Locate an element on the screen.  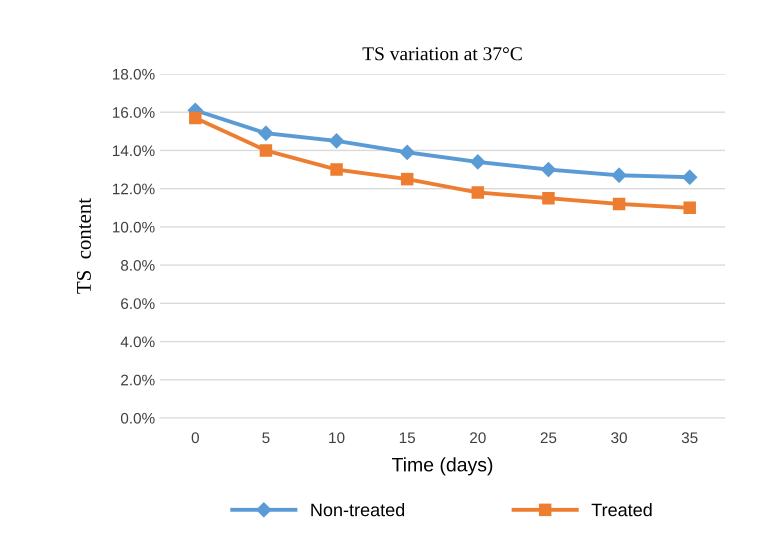
x-tick-label: 35 is located at coordinates (690, 438).